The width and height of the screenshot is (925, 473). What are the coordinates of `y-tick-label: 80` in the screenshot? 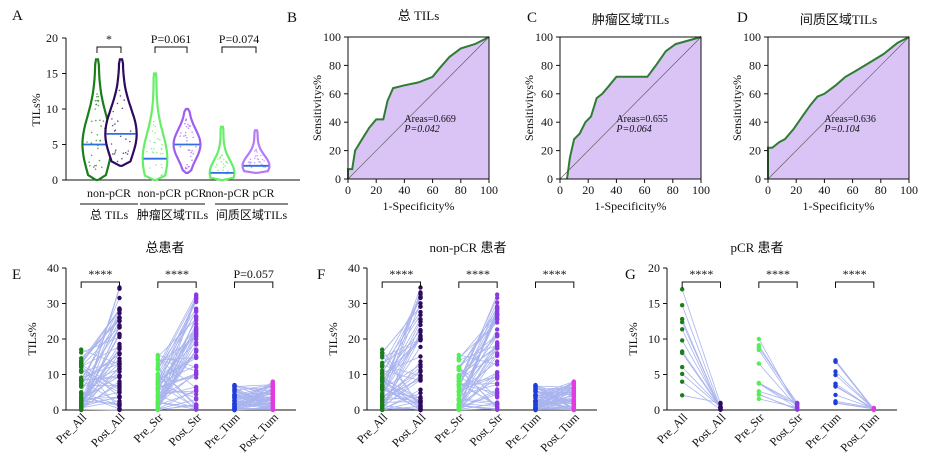 It's located at (755, 65).